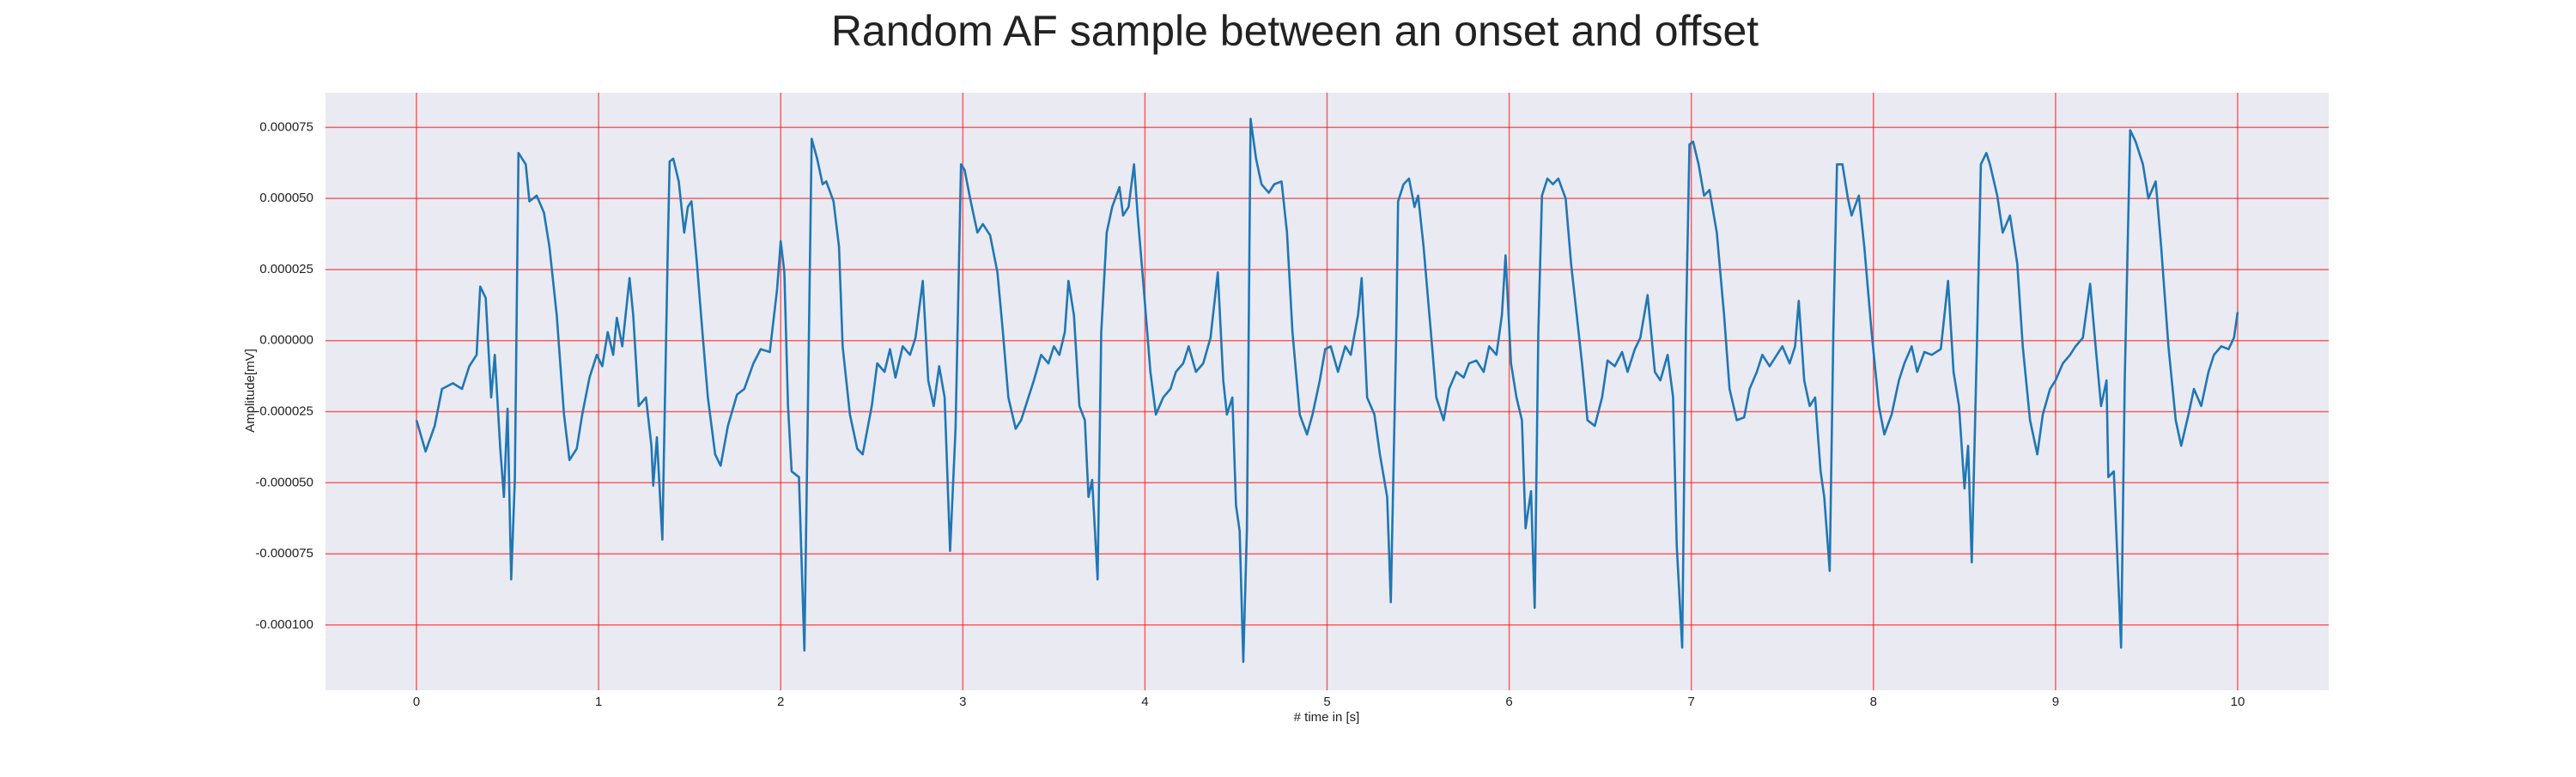  What do you see at coordinates (1144, 702) in the screenshot?
I see `x-tick-label: 4` at bounding box center [1144, 702].